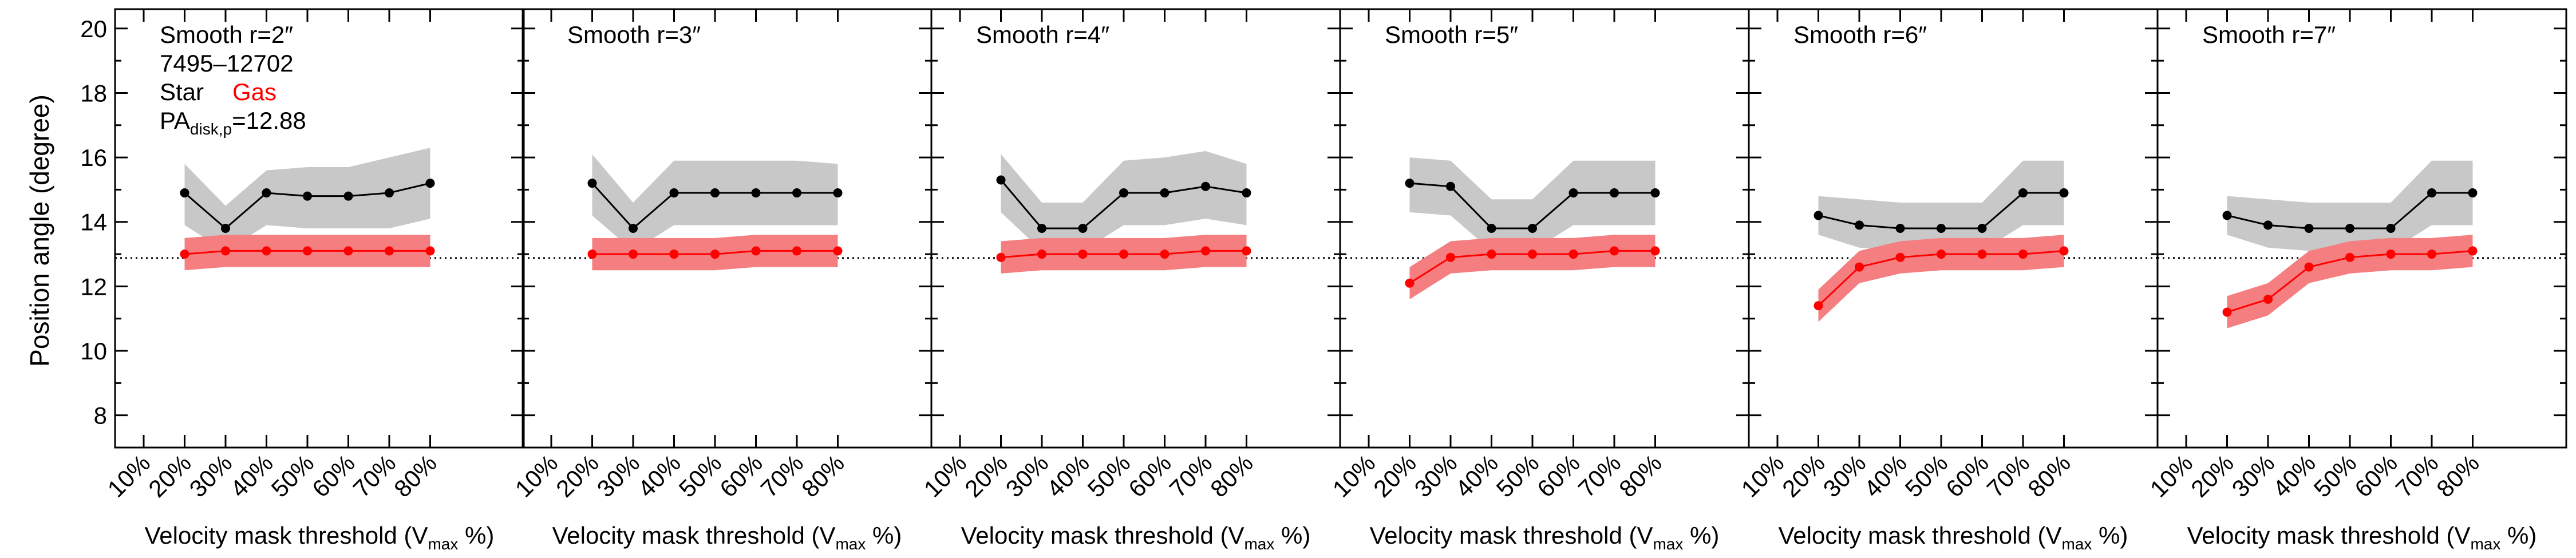 Image resolution: width=2576 pixels, height=558 pixels. What do you see at coordinates (93, 93) in the screenshot?
I see `y-tick-label: 18` at bounding box center [93, 93].